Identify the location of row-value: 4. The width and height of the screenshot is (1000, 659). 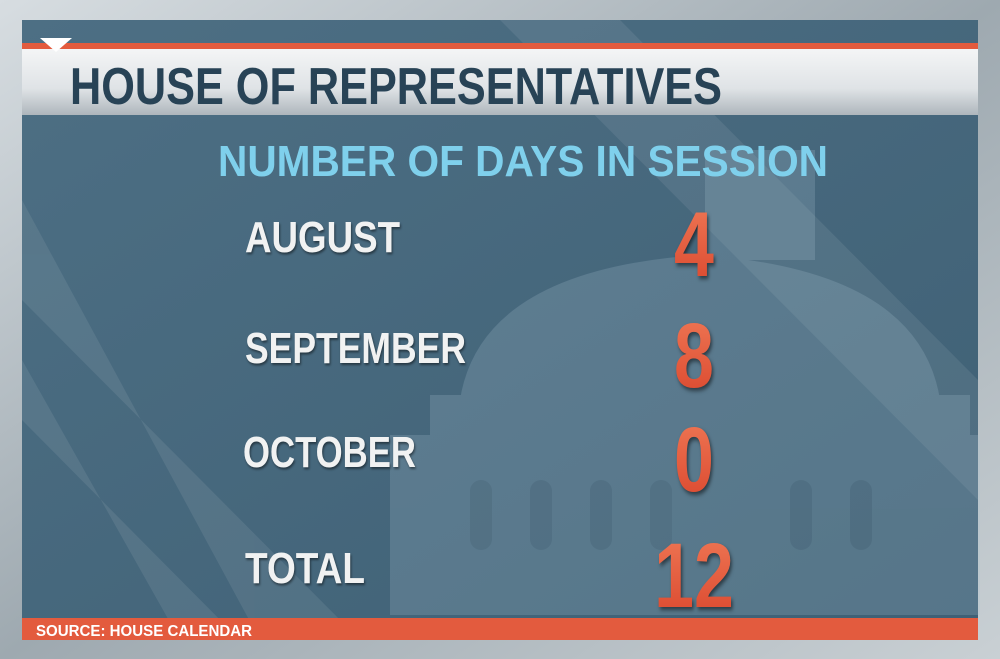
(694, 244).